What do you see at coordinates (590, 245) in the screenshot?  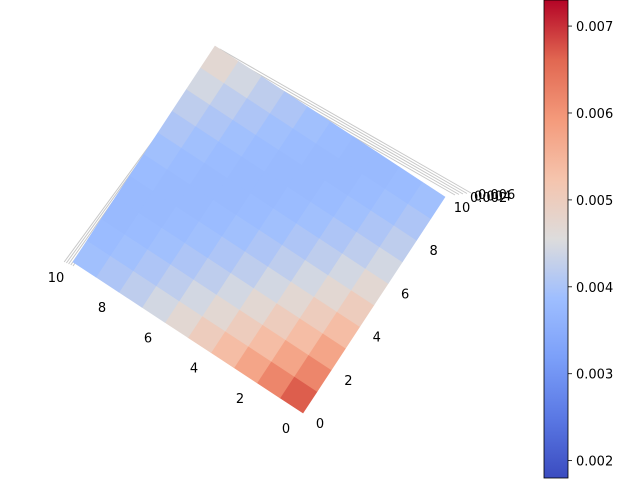 I see `colorbar-ticks: 0.002 0.003 0.004 0.005 0.006 0.007` at bounding box center [590, 245].